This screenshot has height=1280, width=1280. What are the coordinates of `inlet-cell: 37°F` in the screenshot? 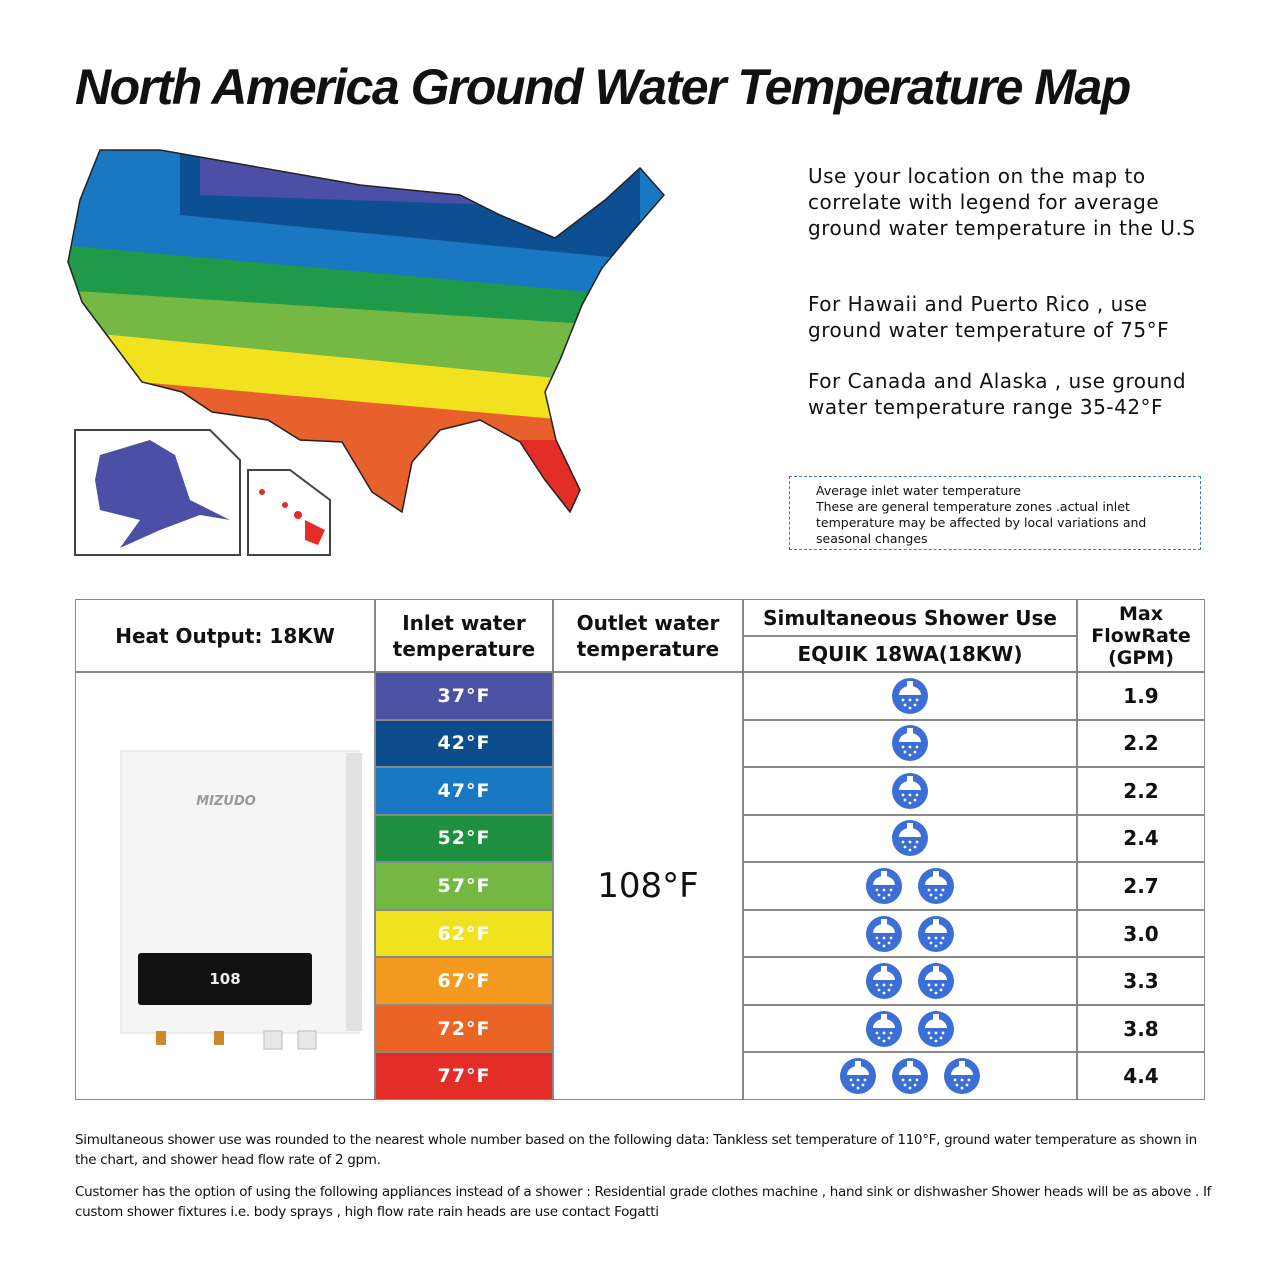 It's located at (464, 696).